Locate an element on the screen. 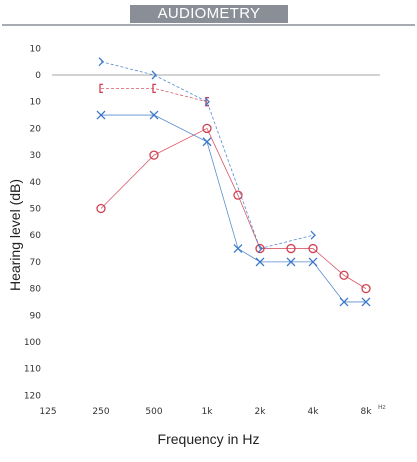 The image size is (417, 462). x-tick-label: 500 is located at coordinates (153, 412).